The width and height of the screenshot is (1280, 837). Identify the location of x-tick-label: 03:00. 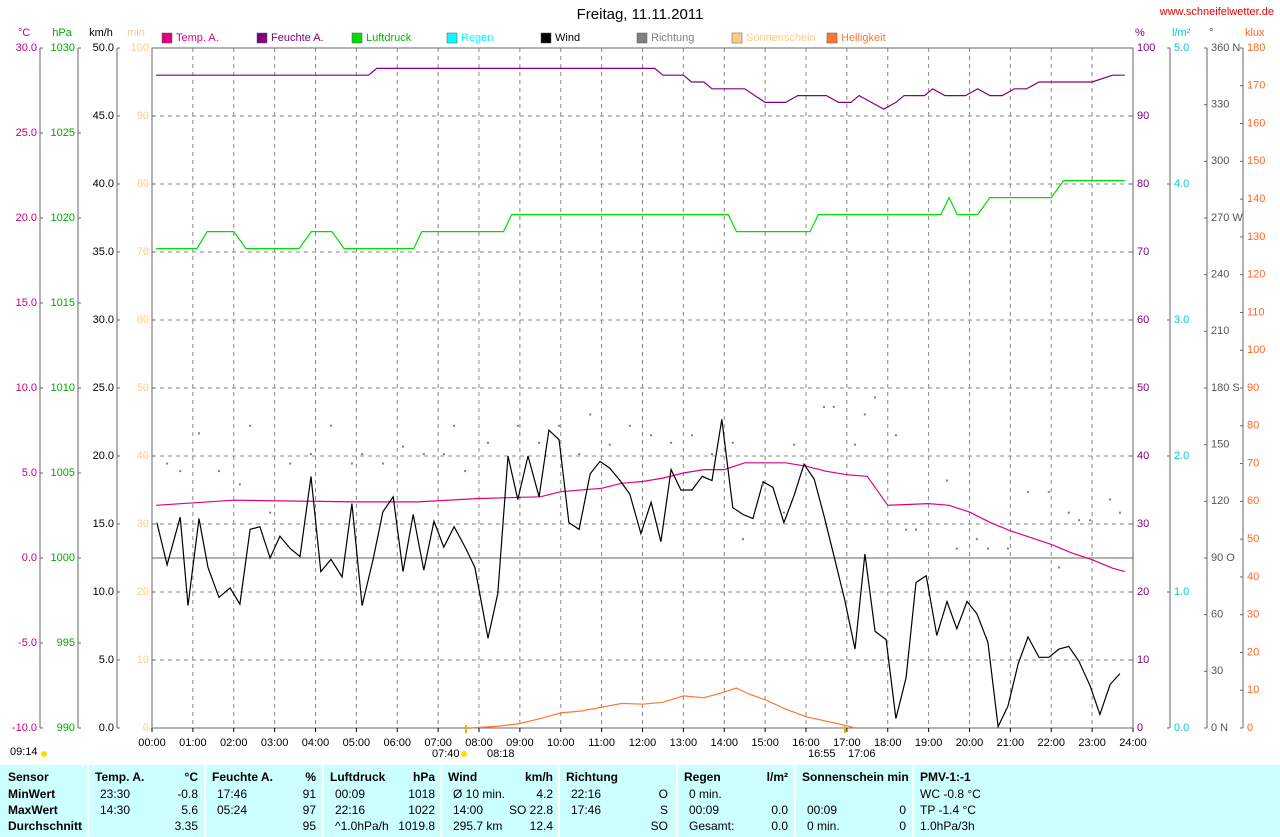
(275, 743).